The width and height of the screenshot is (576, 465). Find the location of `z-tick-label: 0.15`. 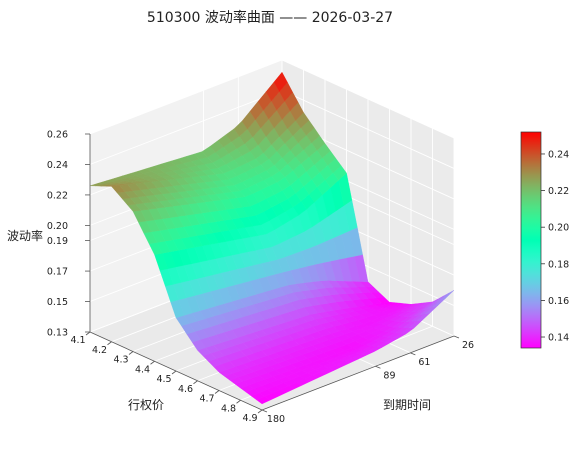

z-tick-label: 0.15 is located at coordinates (57, 302).